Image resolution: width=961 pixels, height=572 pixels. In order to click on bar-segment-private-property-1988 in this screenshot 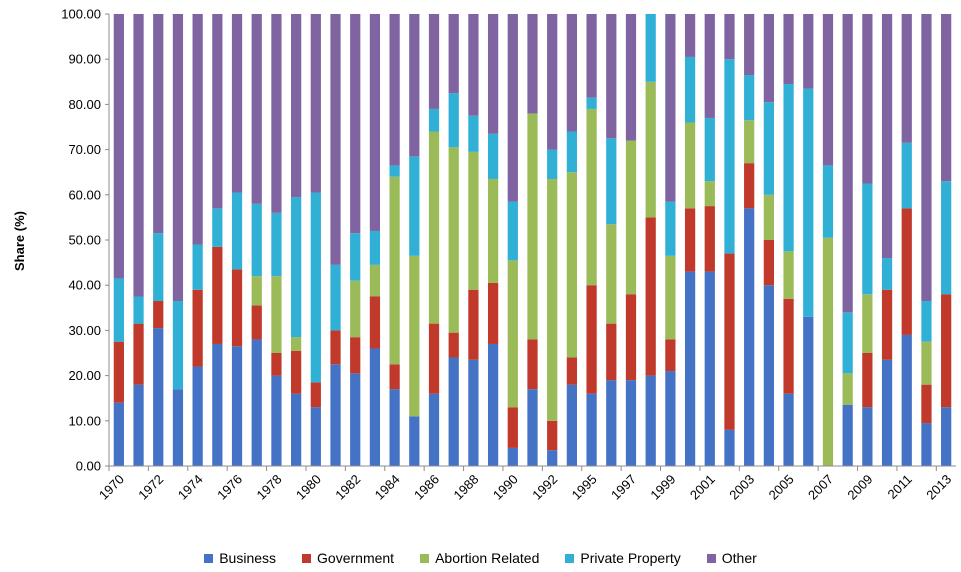, I will do `click(473, 133)`.